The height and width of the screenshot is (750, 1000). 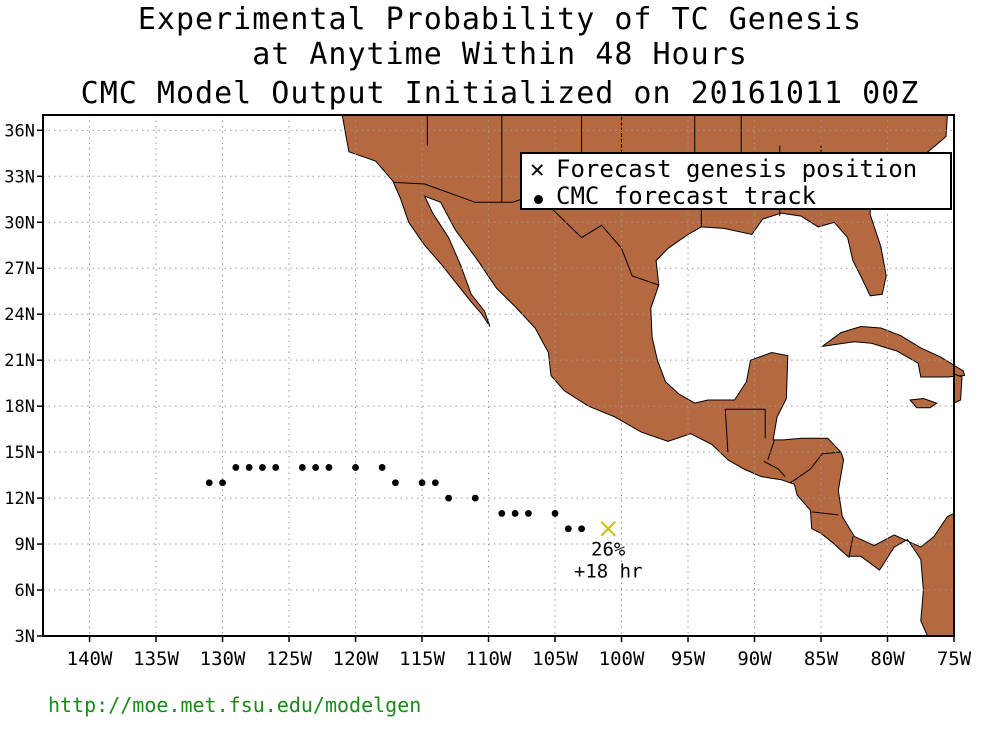 I want to click on lat-tick-label: 18N, so click(x=19, y=407).